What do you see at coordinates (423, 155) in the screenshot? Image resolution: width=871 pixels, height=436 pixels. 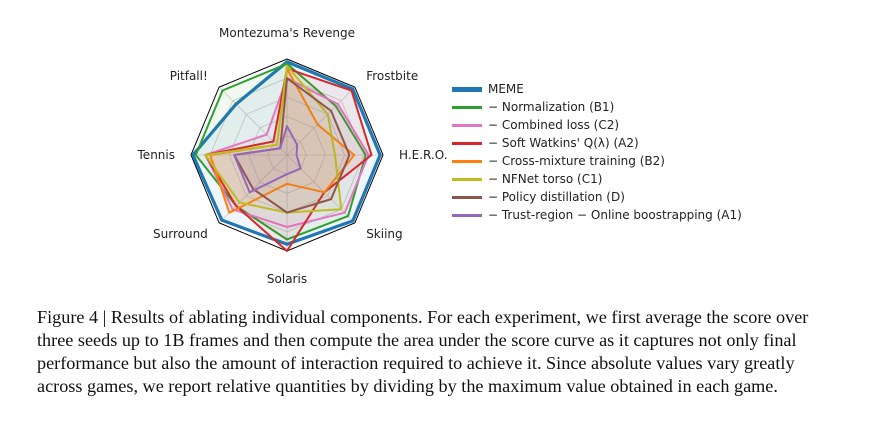 I see `axis-label-3: H.E.R.O.` at bounding box center [423, 155].